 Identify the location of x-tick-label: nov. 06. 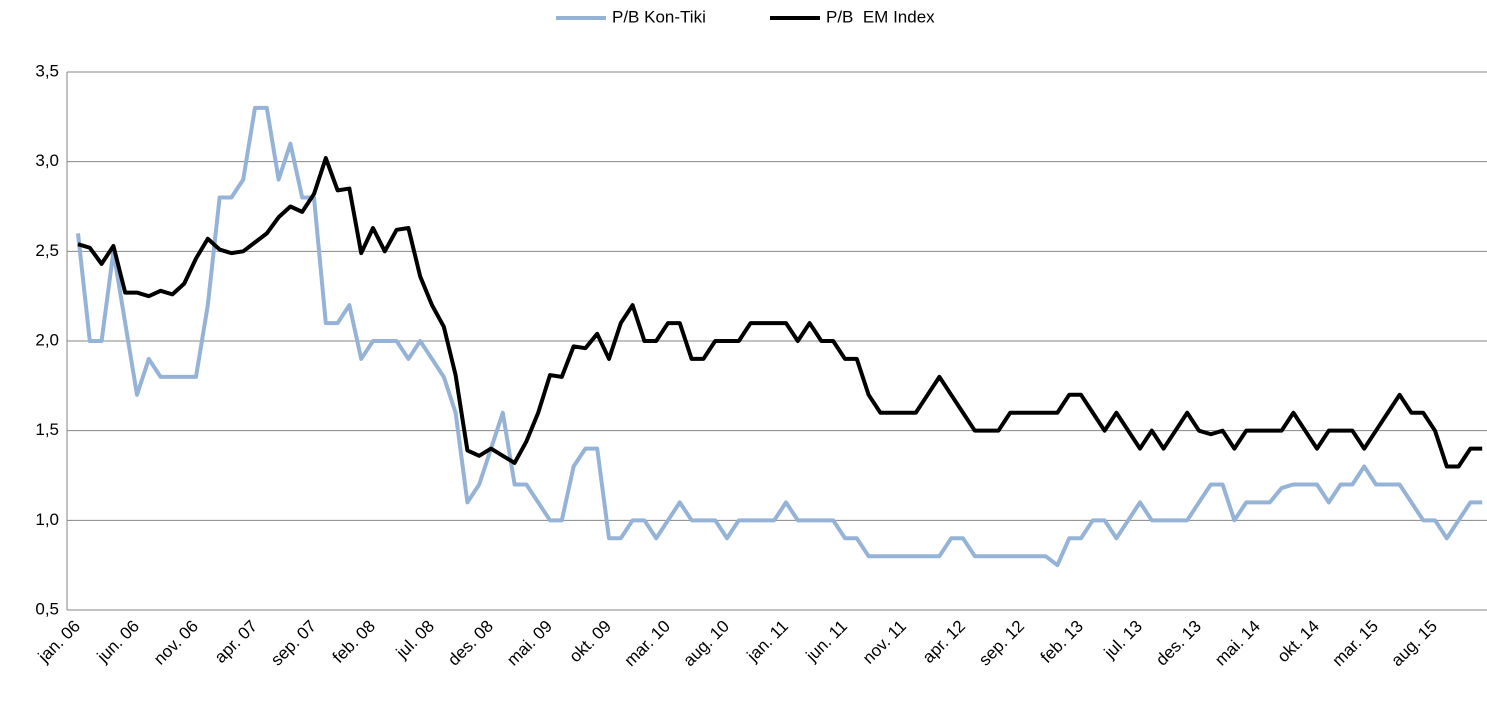
(176, 643).